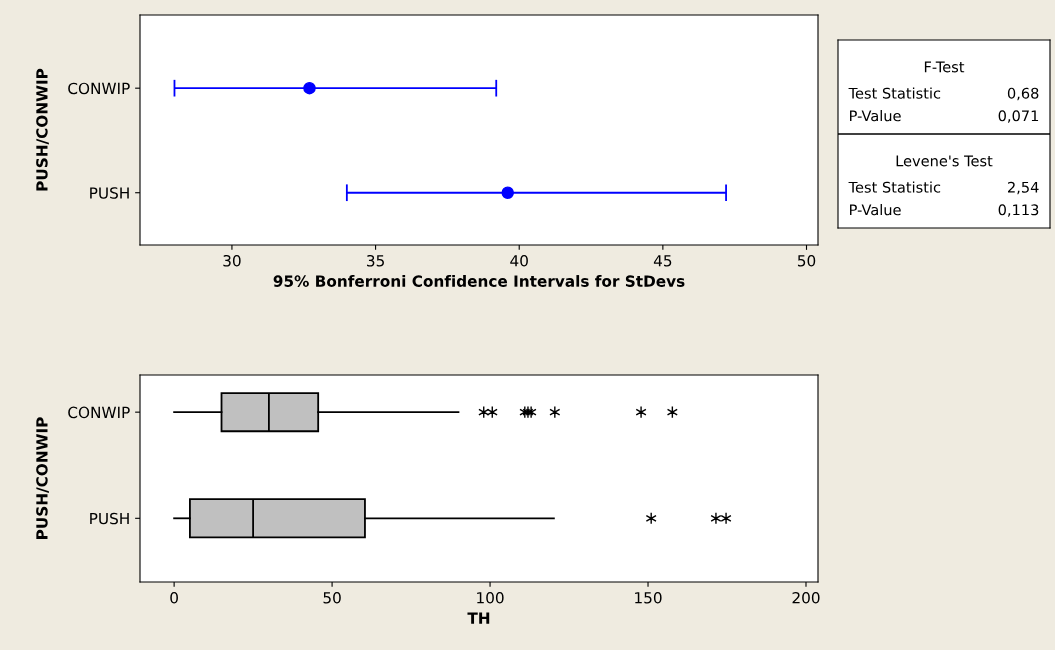 The image size is (1055, 650). What do you see at coordinates (944, 161) in the screenshot?
I see `text: Levene's Test` at bounding box center [944, 161].